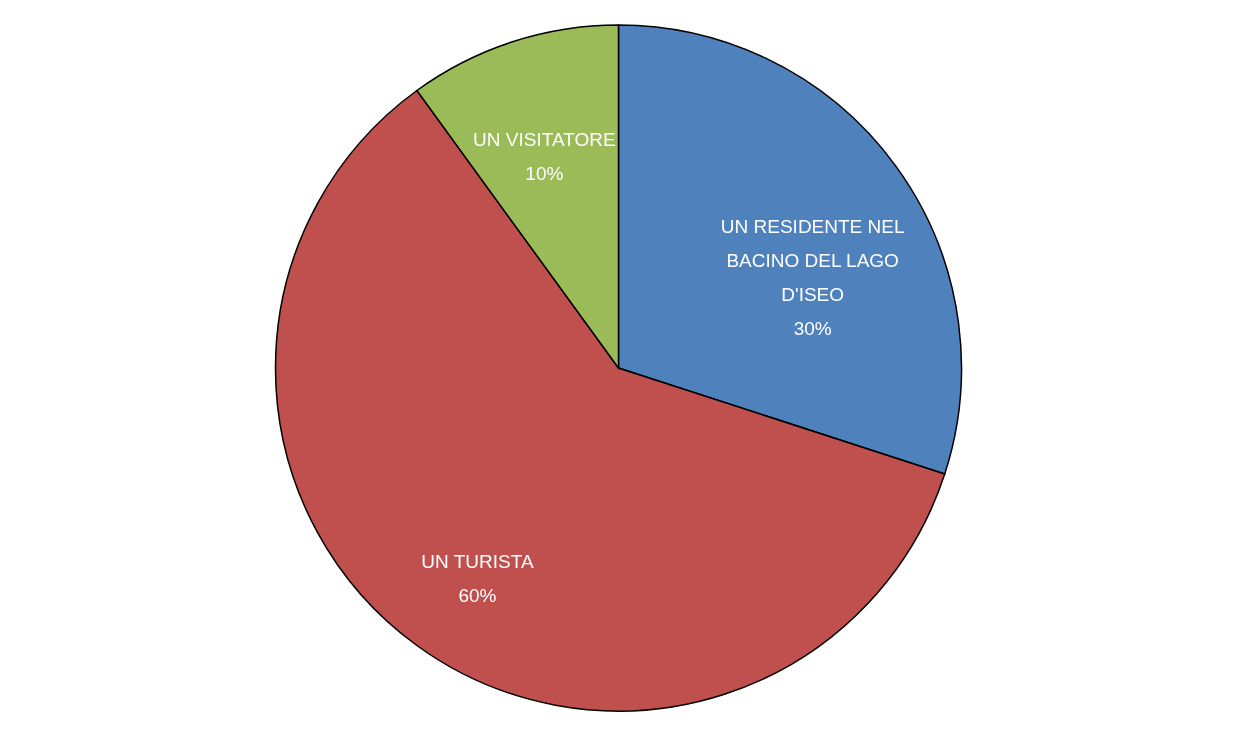 Image resolution: width=1237 pixels, height=736 pixels. Describe the element at coordinates (477, 596) in the screenshot. I see `data-label: 60%` at that location.